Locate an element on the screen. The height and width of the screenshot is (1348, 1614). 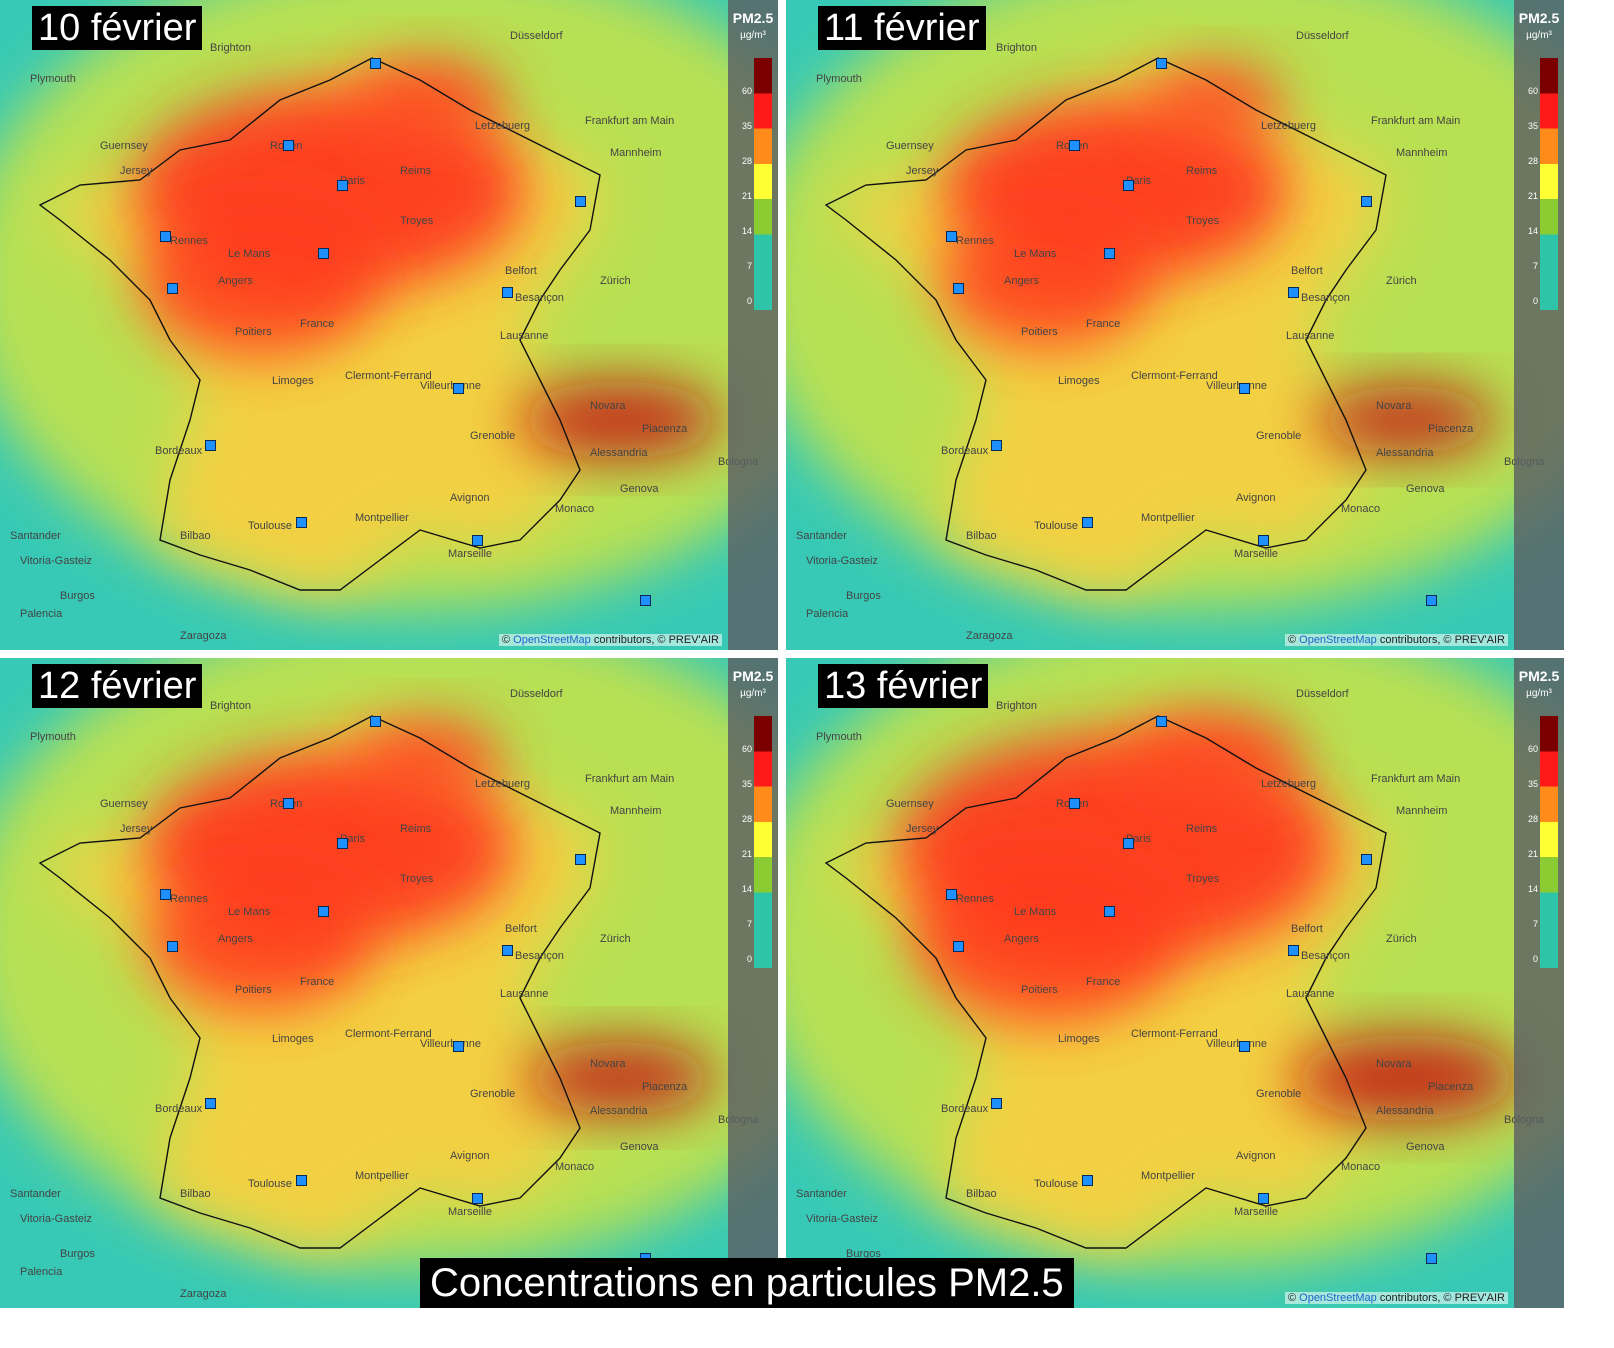
city-label: Zürich is located at coordinates (1401, 939).